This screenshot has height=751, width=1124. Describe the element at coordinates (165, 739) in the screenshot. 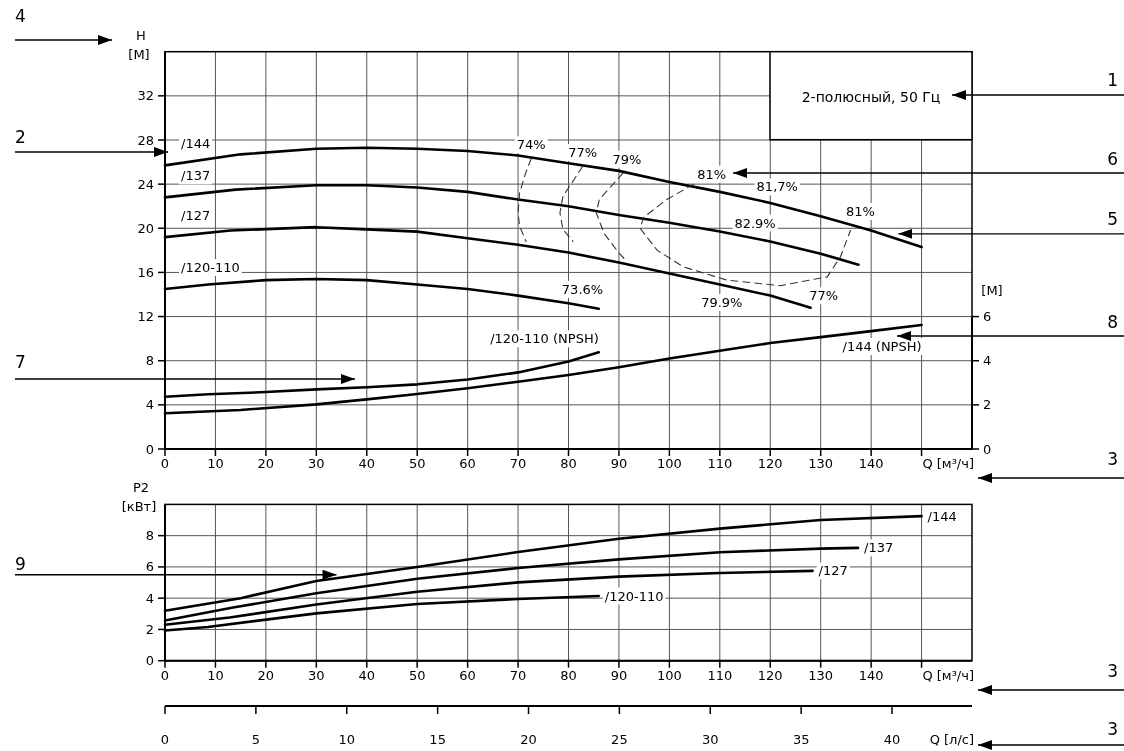

I see `x2-tick-label: 0` at that location.